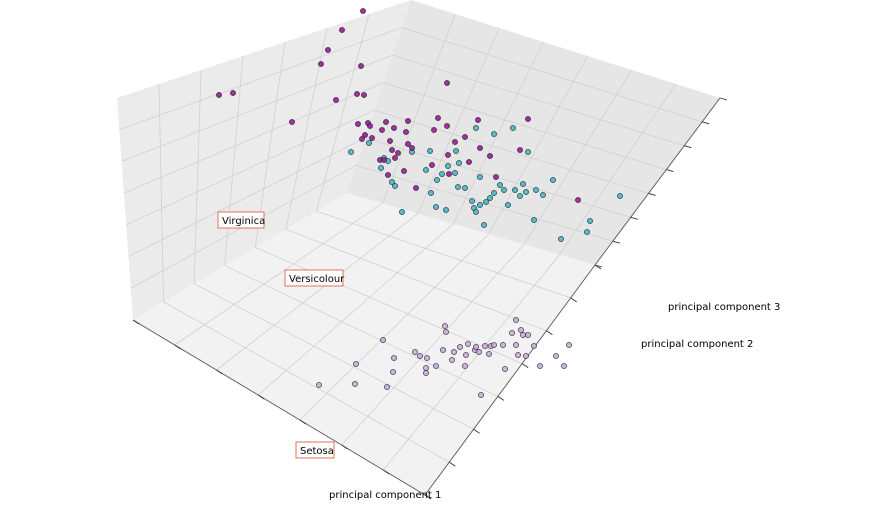  I want to click on x-axis-label: principal component 1, so click(385, 495).